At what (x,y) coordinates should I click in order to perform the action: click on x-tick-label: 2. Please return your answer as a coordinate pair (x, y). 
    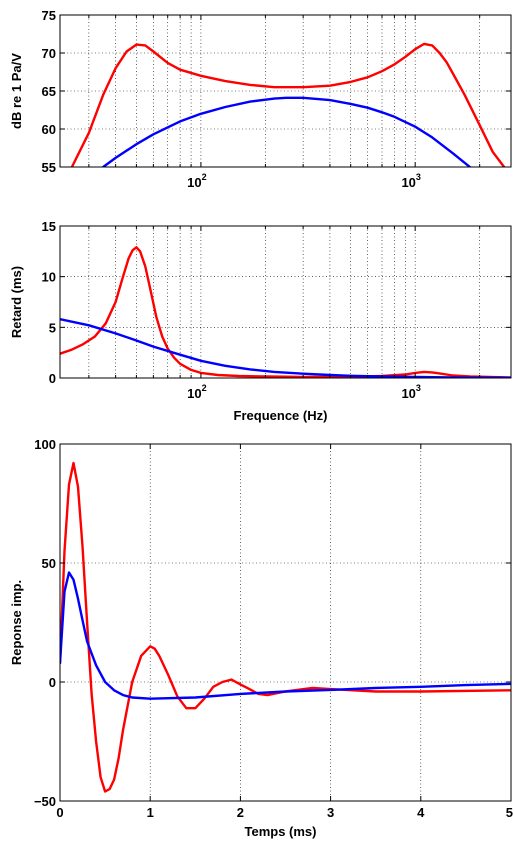
    Looking at the image, I should click on (240, 812).